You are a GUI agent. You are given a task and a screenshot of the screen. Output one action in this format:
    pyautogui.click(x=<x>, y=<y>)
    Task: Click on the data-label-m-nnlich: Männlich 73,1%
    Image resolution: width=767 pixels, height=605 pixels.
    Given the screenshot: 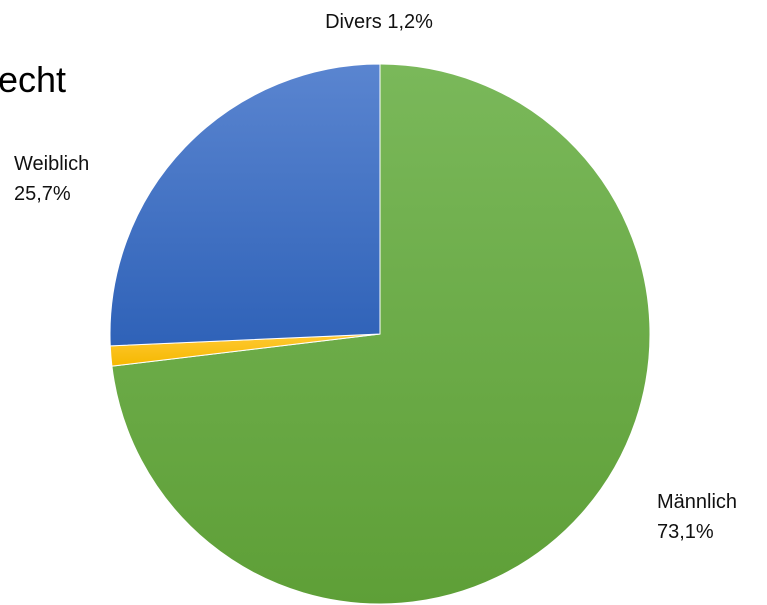 What is the action you would take?
    pyautogui.click(x=697, y=517)
    